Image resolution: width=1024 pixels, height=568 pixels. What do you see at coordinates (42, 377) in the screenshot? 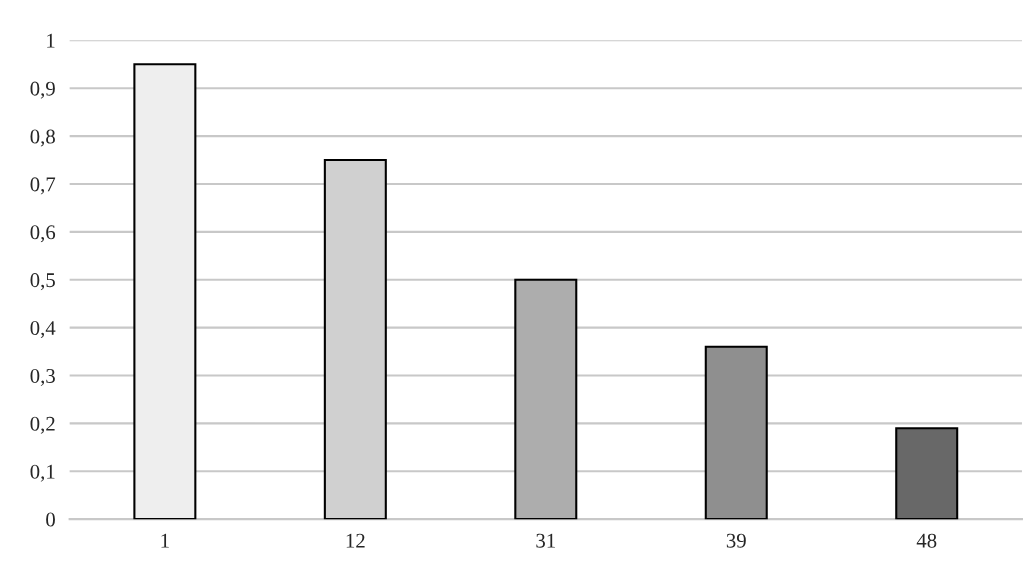
I see `y-tick-label: 0,3` at bounding box center [42, 377].